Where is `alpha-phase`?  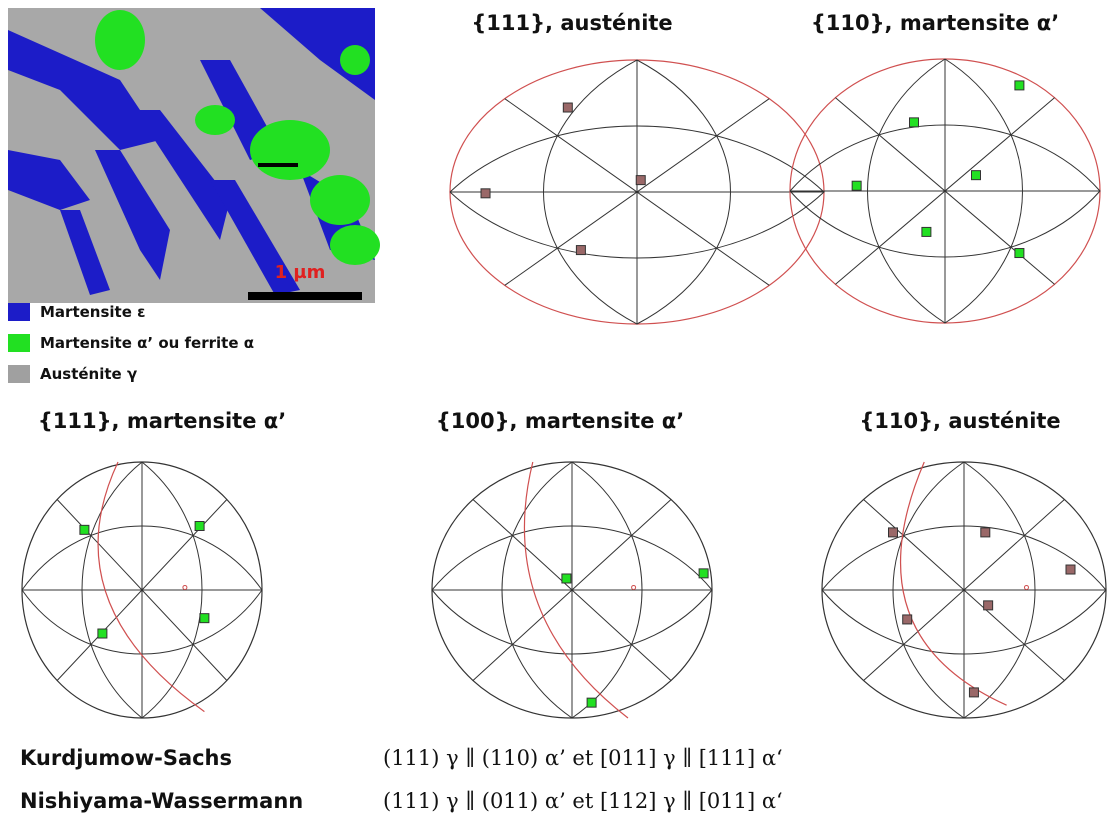
alpha-phase is located at coordinates (237, 137).